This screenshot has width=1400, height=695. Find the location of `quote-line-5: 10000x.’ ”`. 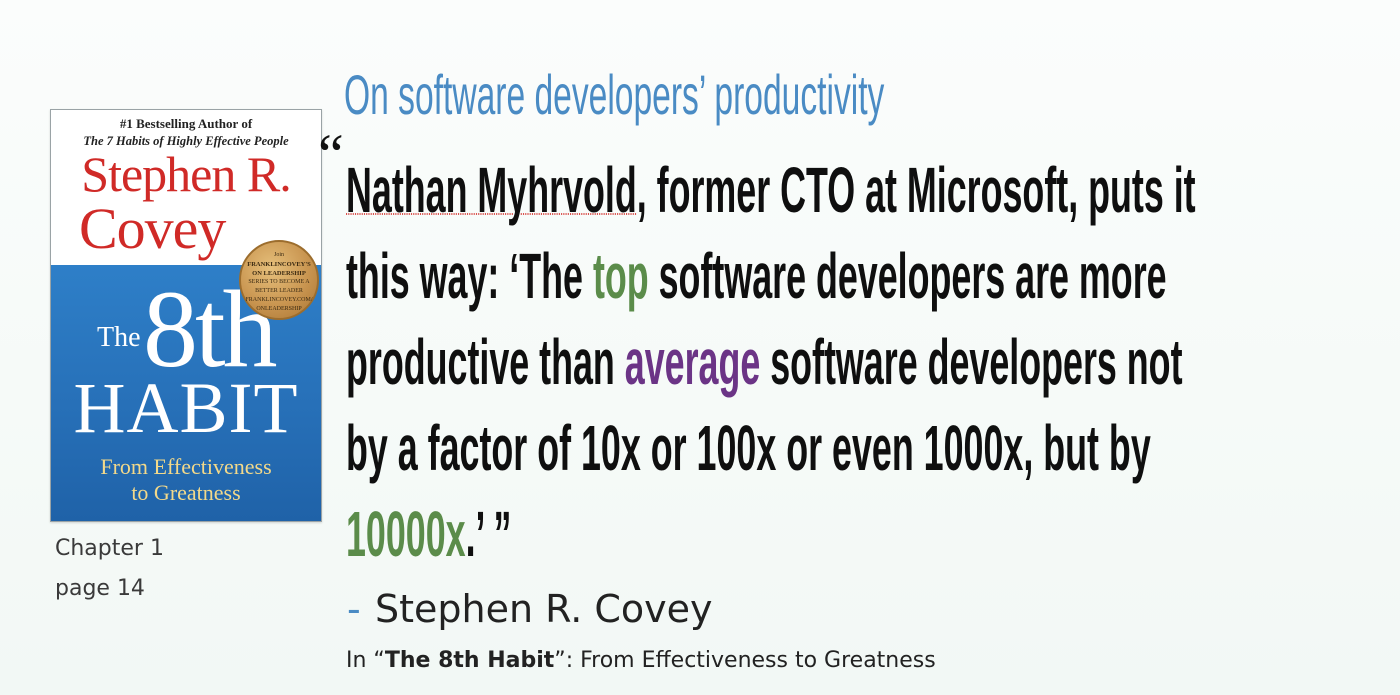

quote-line-5: 10000x.’ ” is located at coordinates (428, 534).